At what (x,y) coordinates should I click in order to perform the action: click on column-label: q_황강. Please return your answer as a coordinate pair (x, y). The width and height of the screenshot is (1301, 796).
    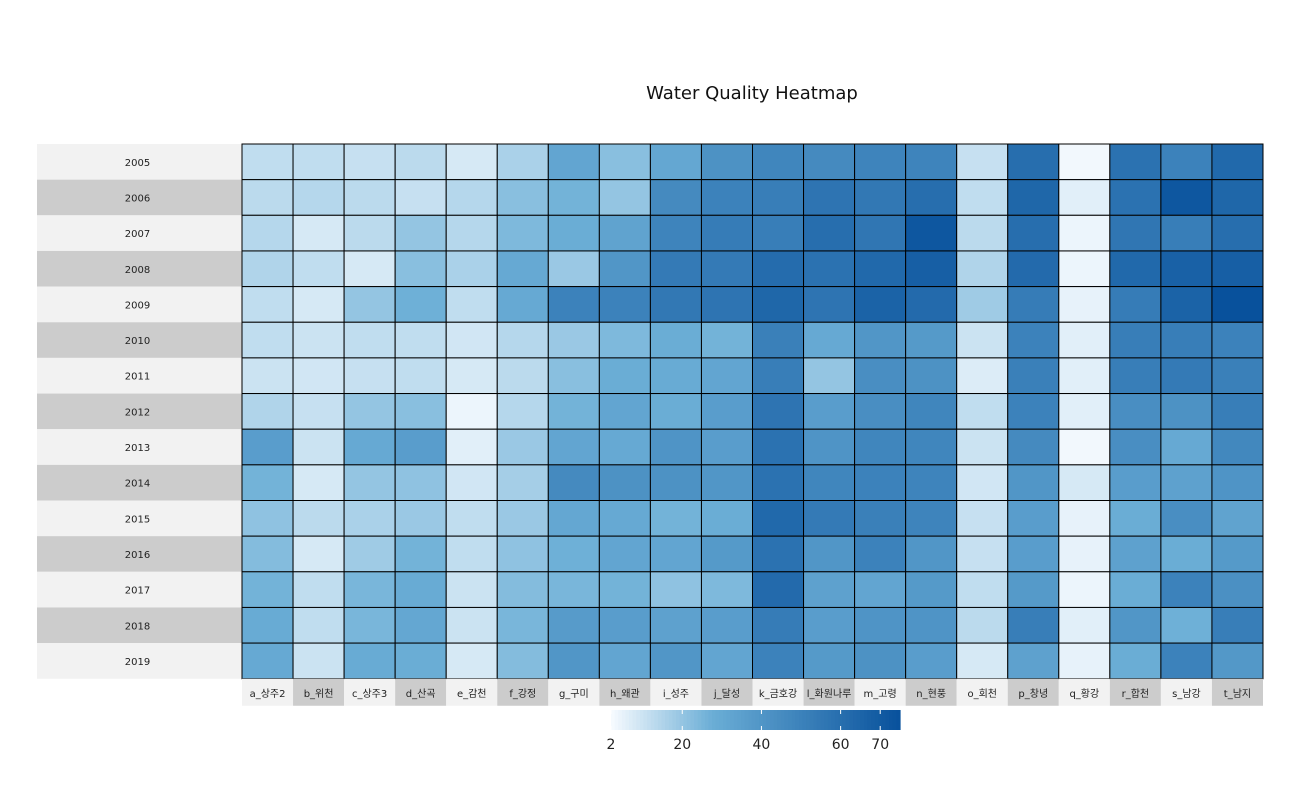
    Looking at the image, I should click on (1084, 694).